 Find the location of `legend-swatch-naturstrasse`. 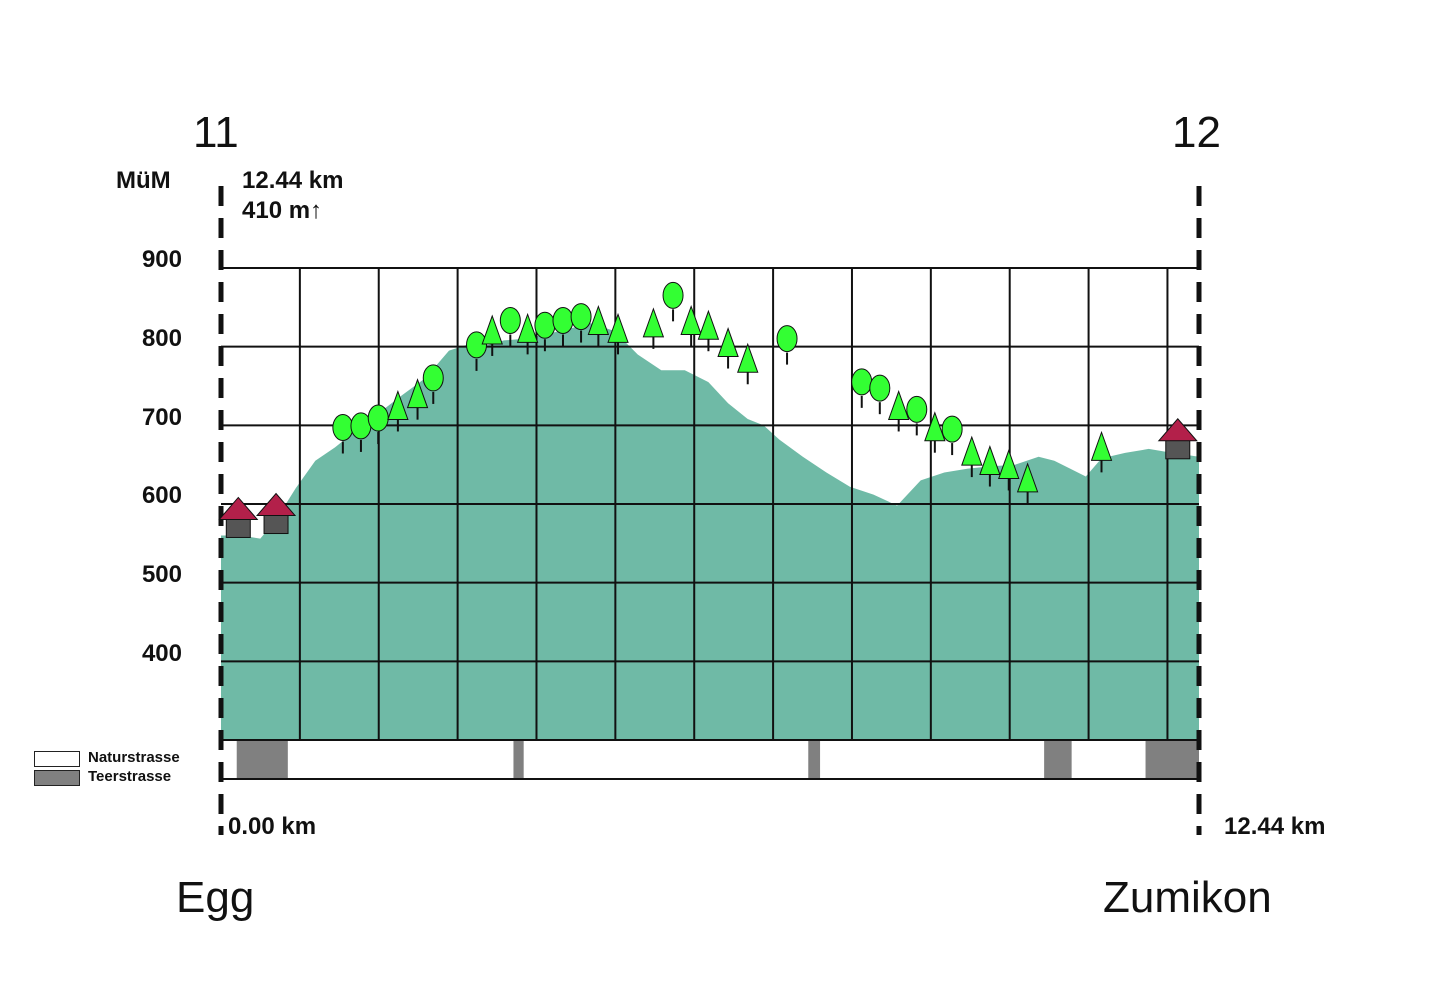

legend-swatch-naturstrasse is located at coordinates (57, 759).